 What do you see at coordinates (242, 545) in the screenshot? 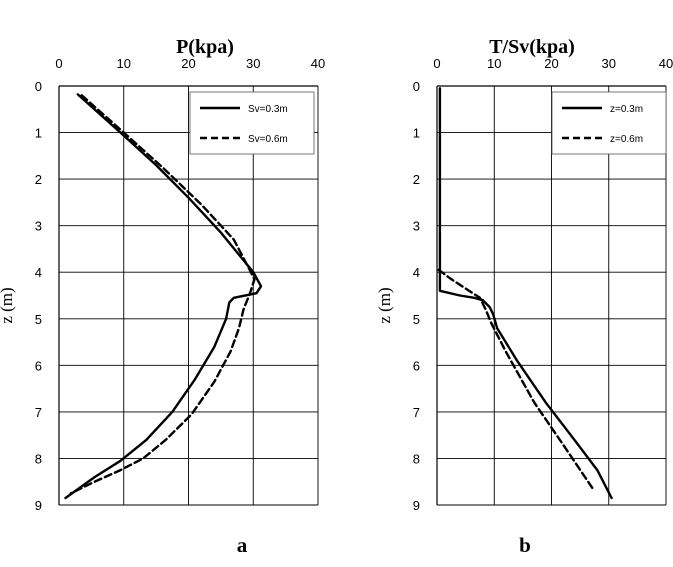
I see `panel-label: a` at bounding box center [242, 545].